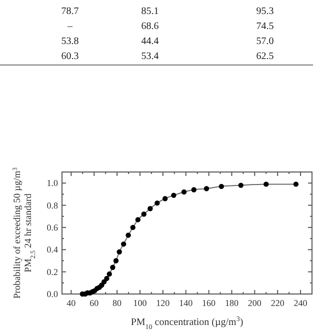 This screenshot has width=320, height=333. I want to click on text: 78.7, so click(70, 11).